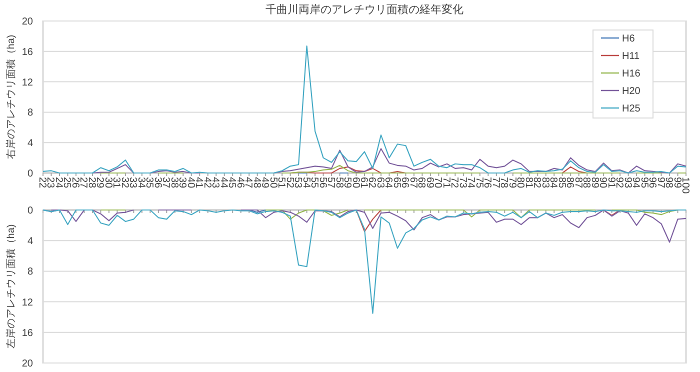 The width and height of the screenshot is (700, 372). I want to click on legend-label: H25, so click(631, 109).